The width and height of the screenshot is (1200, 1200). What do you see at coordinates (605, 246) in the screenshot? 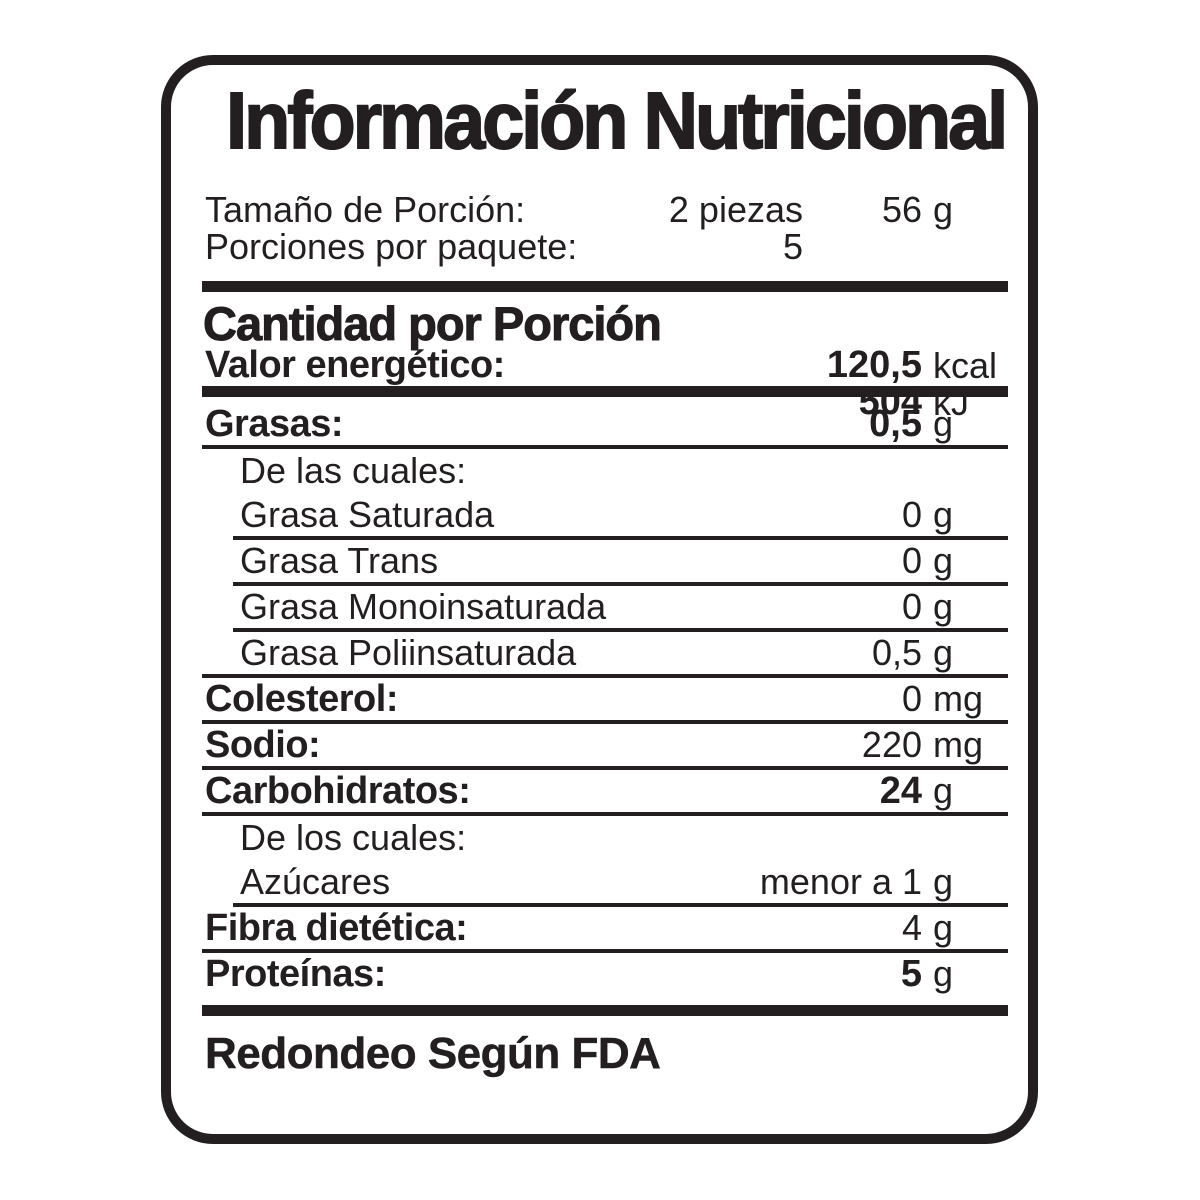
I see `servings-per-pack-row: Porciones por paquete: 5` at bounding box center [605, 246].